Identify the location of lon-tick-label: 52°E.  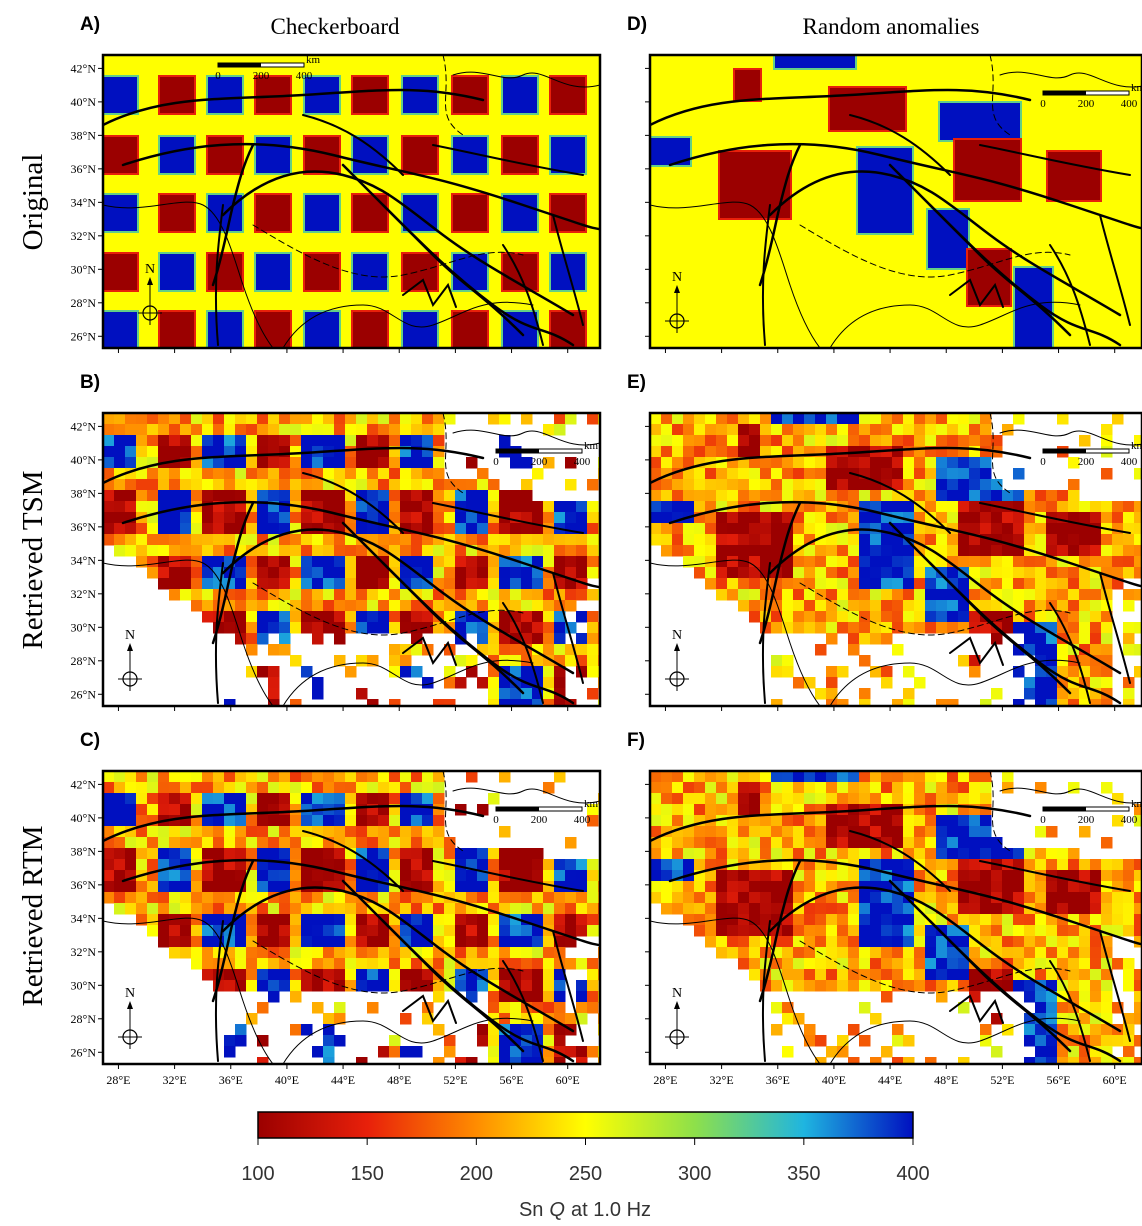
(1002, 1080).